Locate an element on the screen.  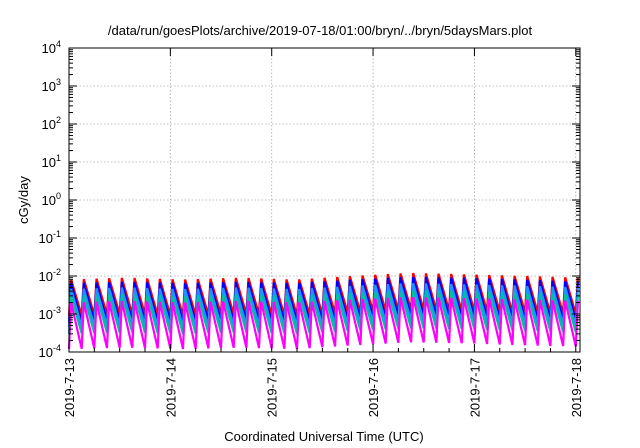
y-tick-label: 10⁰ is located at coordinates (51, 199).